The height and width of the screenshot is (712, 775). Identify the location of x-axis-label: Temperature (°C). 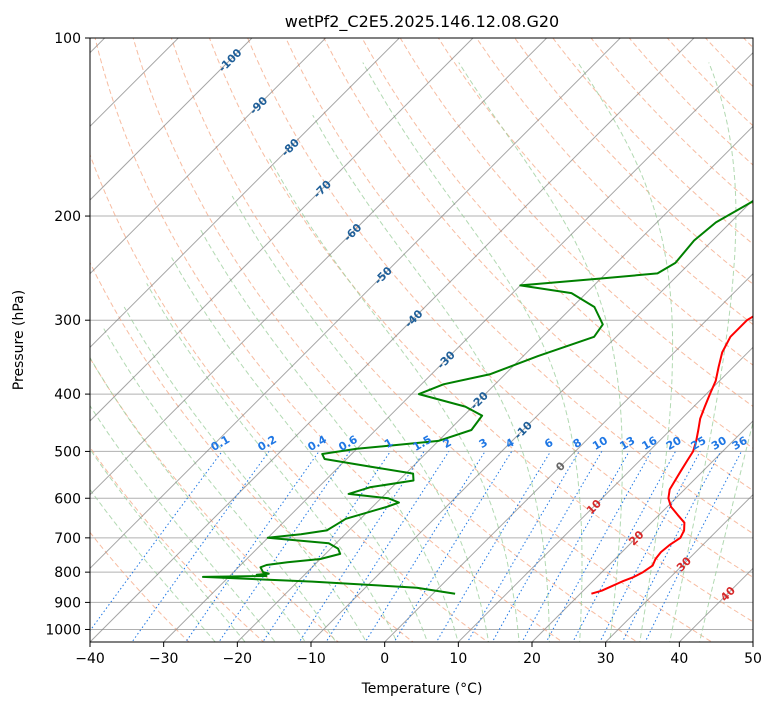
(422, 689).